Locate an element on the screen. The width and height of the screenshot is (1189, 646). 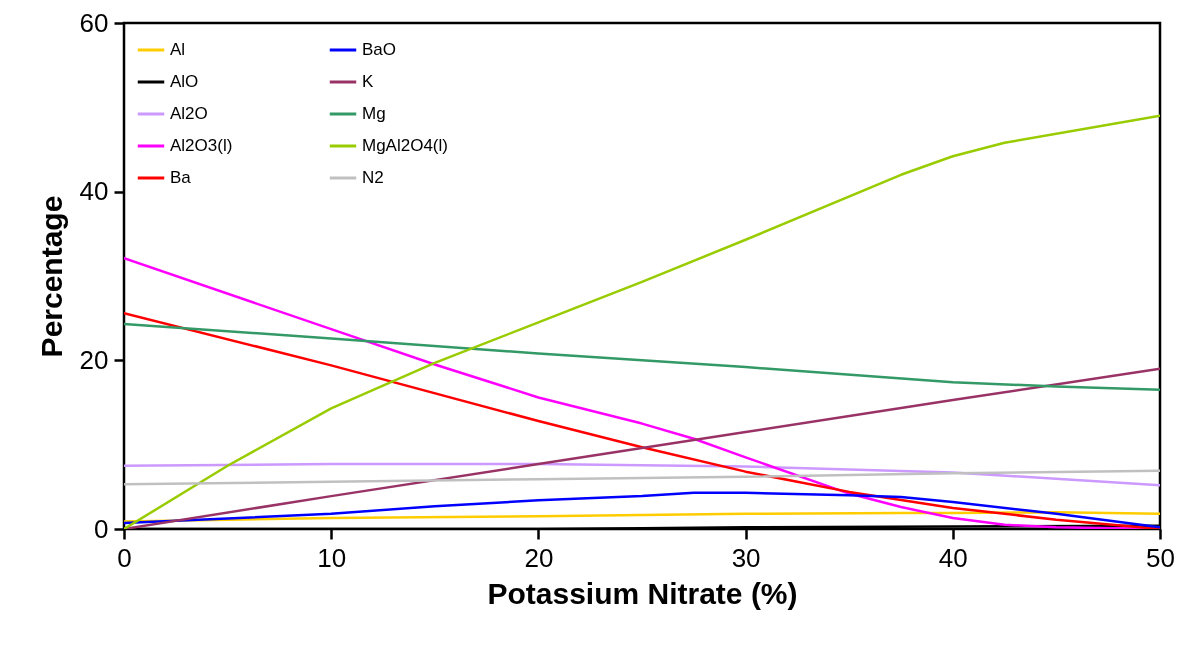
legend-label: MgAl2O4(l) is located at coordinates (405, 145).